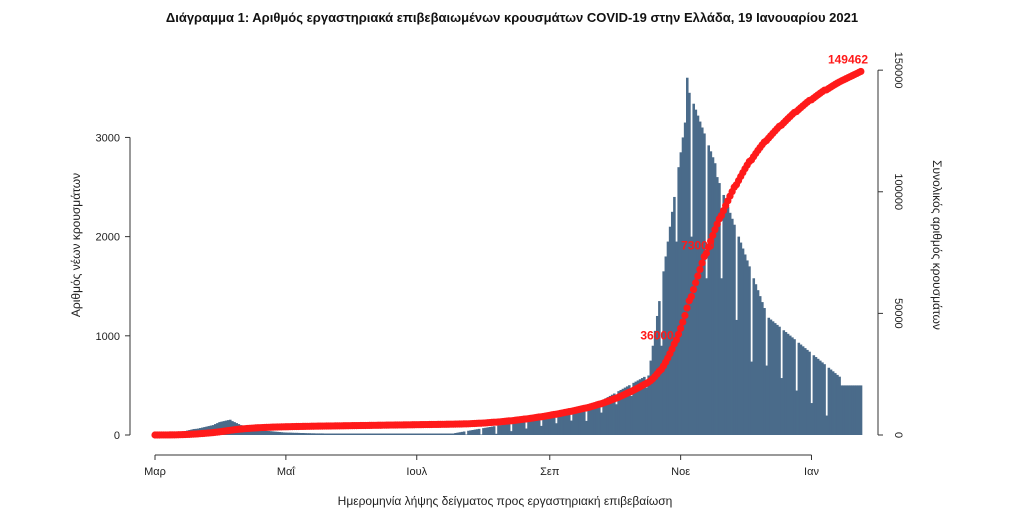 The height and width of the screenshot is (522, 1024). Describe the element at coordinates (698, 245) in the screenshot. I see `annotation-label: 73000` at that location.